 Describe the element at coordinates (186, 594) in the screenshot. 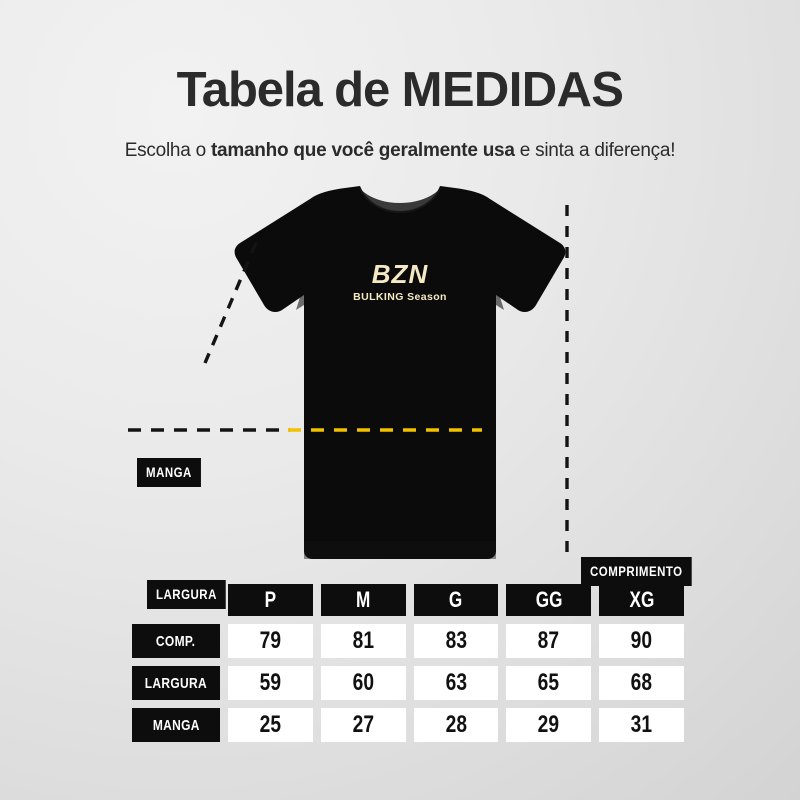

I see `callout-largura: LARGURA` at that location.